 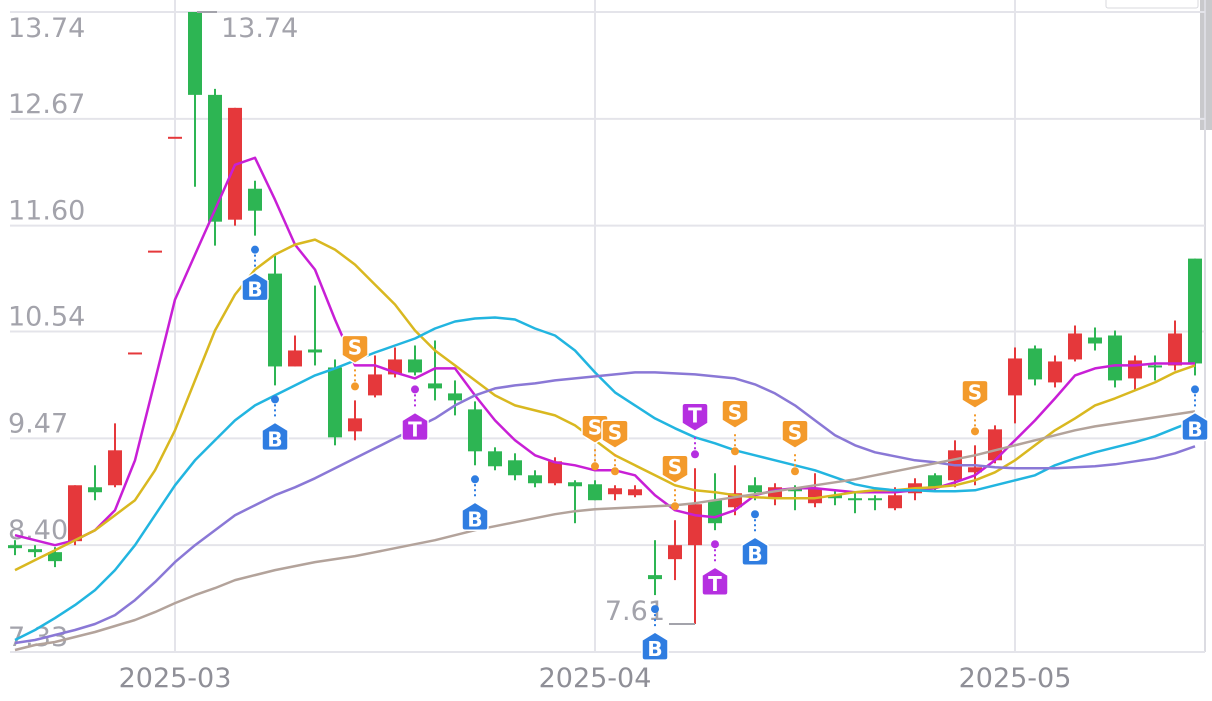 What do you see at coordinates (1152, 4) in the screenshot?
I see `corner-box` at bounding box center [1152, 4].